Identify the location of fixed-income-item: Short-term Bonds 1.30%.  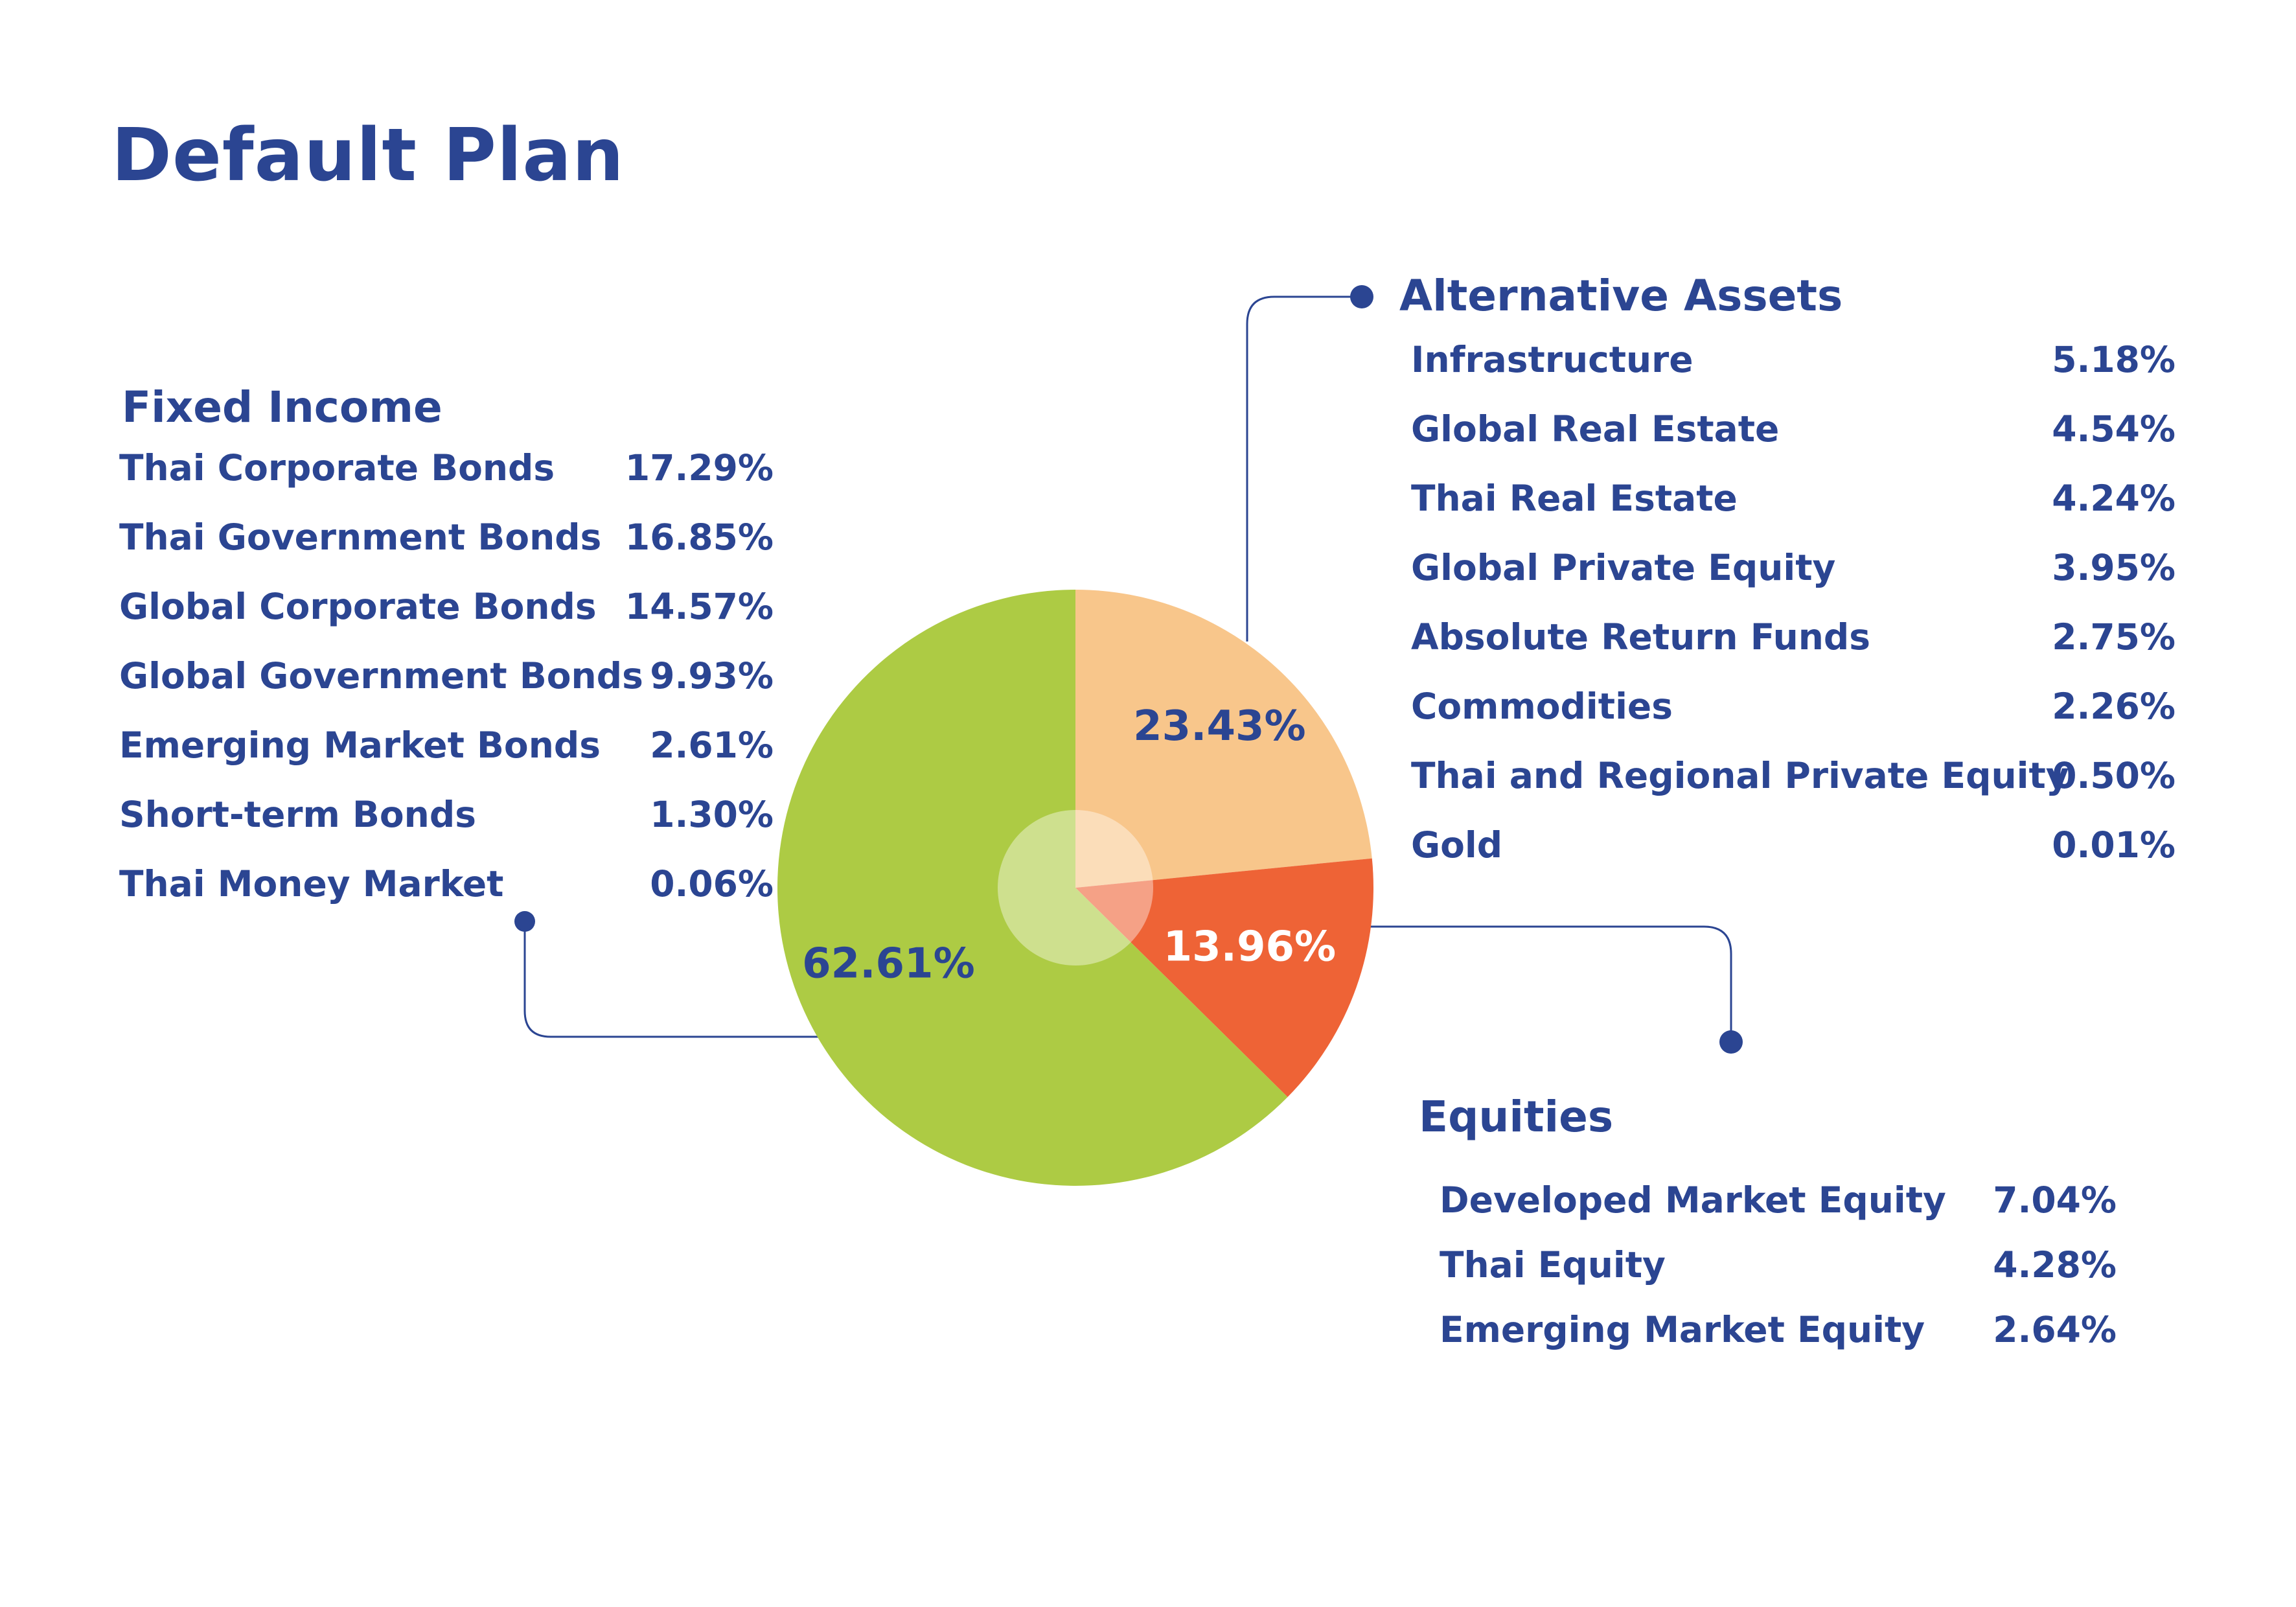
(446, 816).